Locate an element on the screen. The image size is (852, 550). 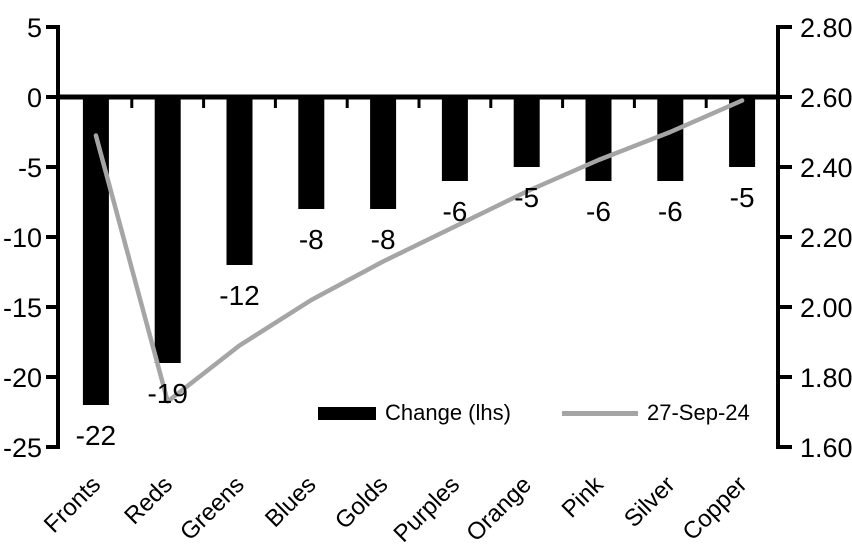
legend-line-swatch is located at coordinates (600, 413).